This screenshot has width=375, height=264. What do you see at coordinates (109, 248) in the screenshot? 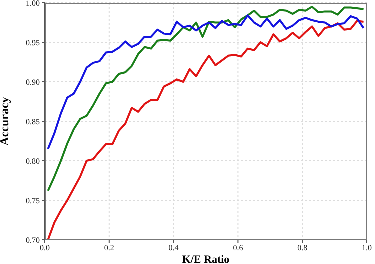
I see `x-tick-label: 0.2` at bounding box center [109, 248].